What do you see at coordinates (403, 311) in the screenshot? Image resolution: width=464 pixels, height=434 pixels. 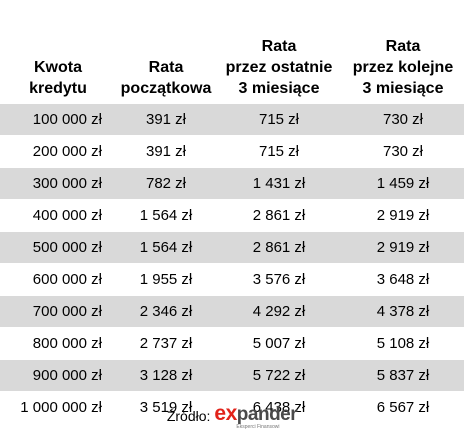 I see `cell-rate-next-3-months: 4 378 zł` at bounding box center [403, 311].